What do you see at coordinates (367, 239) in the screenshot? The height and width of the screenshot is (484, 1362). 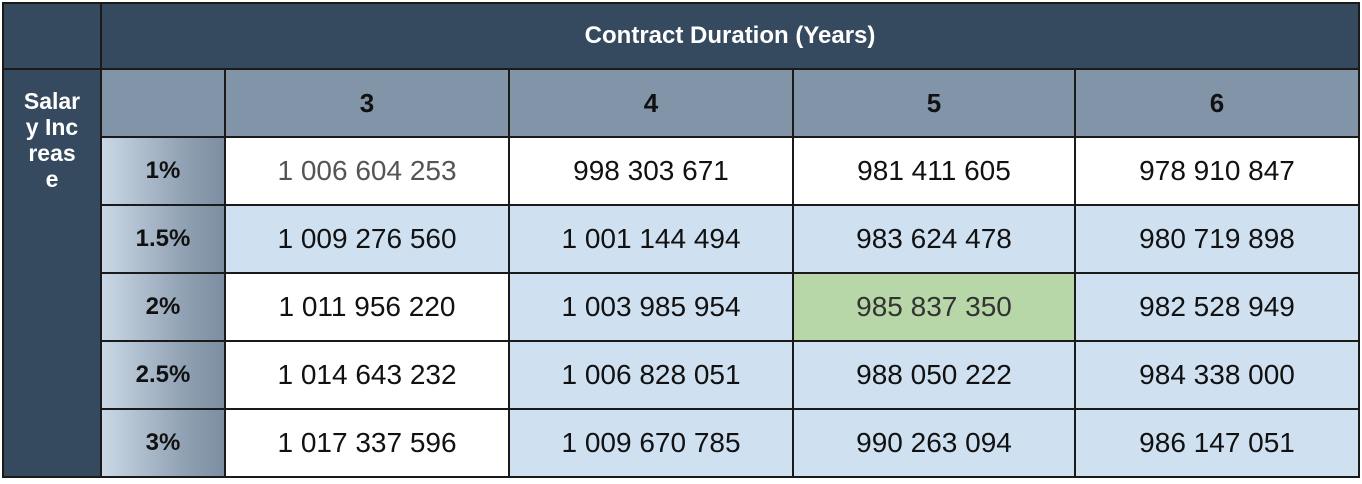 I see `table-cell: 1 009 276 560` at bounding box center [367, 239].